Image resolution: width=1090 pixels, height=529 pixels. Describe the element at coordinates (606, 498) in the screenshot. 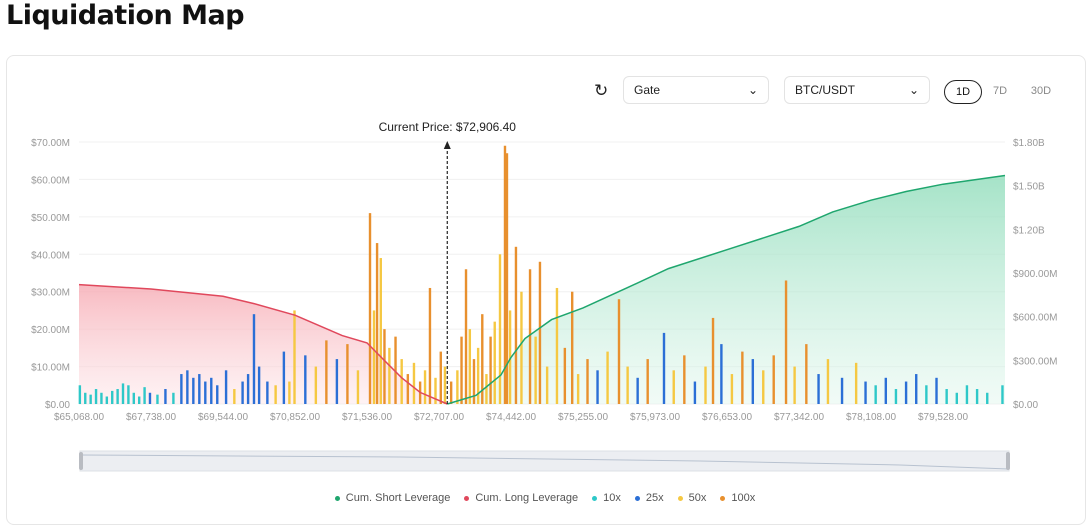

I see `legend-item: 10x` at that location.